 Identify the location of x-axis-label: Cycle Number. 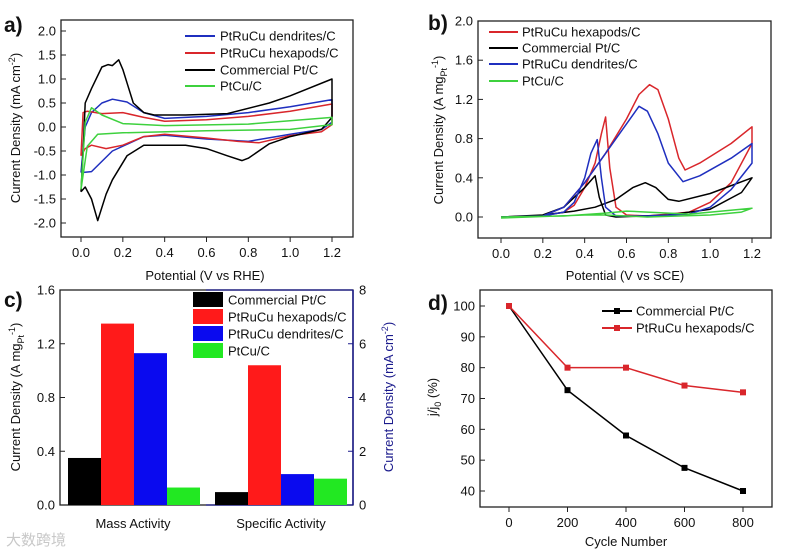
(626, 541).